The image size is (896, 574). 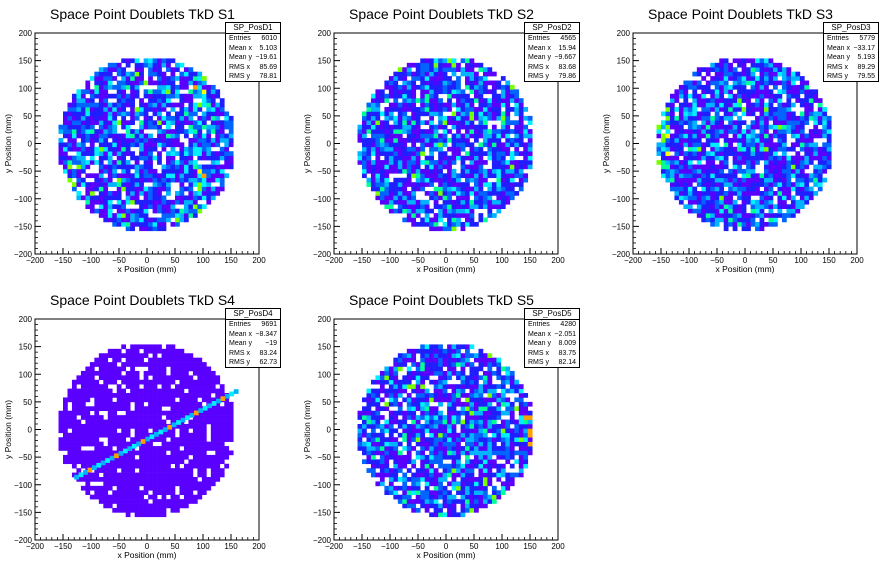 I want to click on y-tick-label: −150, so click(x=23, y=226).